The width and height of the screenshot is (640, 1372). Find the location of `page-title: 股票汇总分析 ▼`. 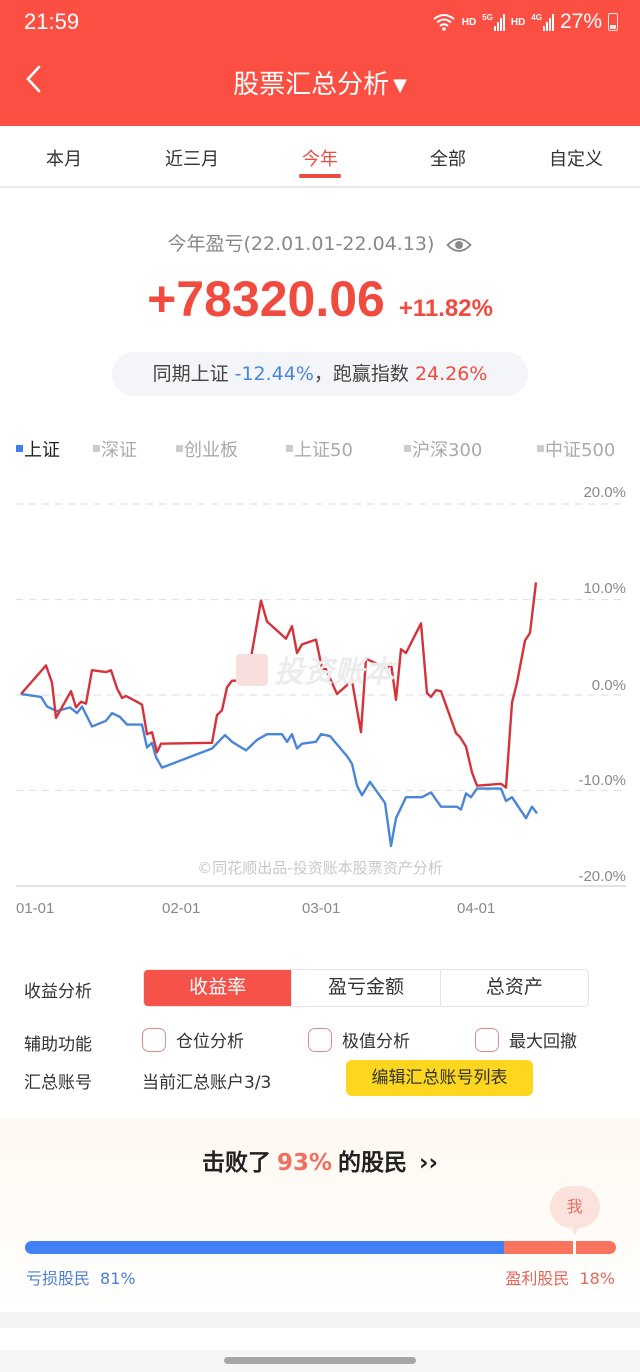

page-title: 股票汇总分析 ▼ is located at coordinates (320, 85).